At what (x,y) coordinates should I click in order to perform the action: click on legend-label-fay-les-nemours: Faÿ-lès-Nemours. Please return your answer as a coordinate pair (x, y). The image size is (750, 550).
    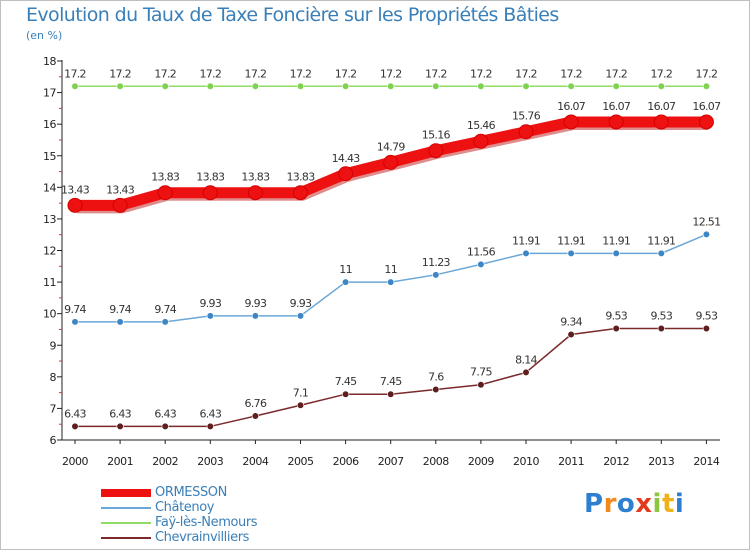
    Looking at the image, I should click on (206, 522).